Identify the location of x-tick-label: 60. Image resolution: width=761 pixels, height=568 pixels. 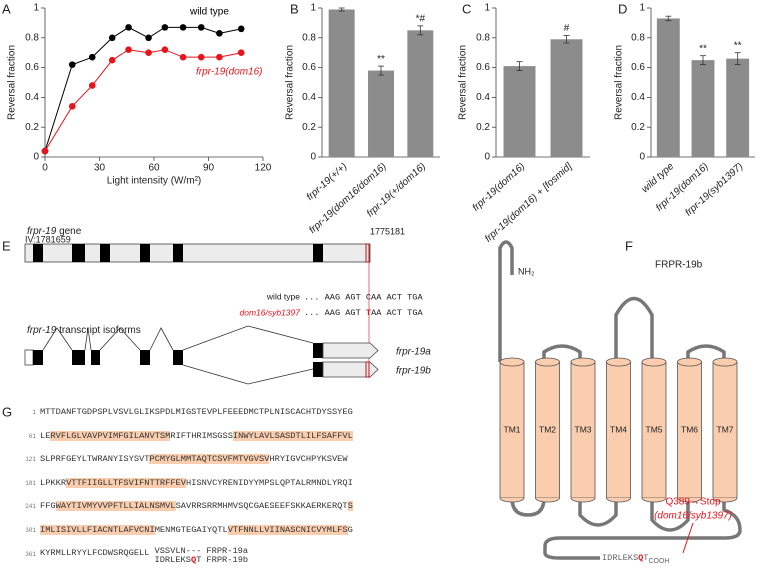
(154, 168).